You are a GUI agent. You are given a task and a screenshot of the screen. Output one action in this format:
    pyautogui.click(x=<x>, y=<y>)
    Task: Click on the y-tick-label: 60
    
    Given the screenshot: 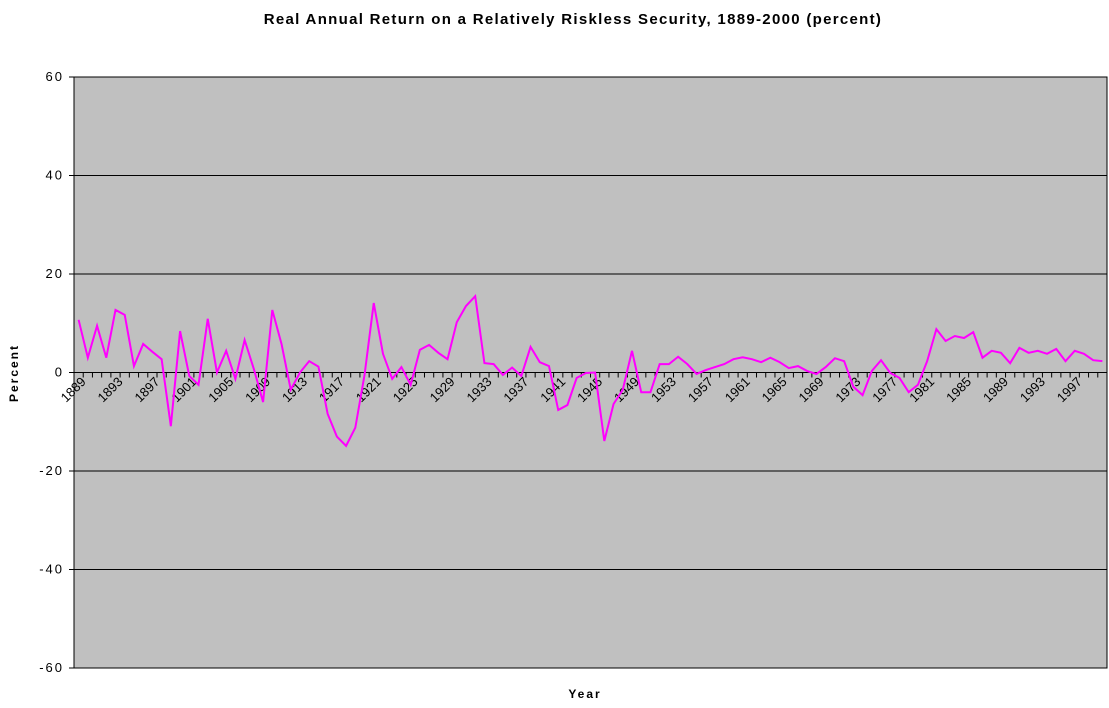 What is the action you would take?
    pyautogui.click(x=55, y=76)
    